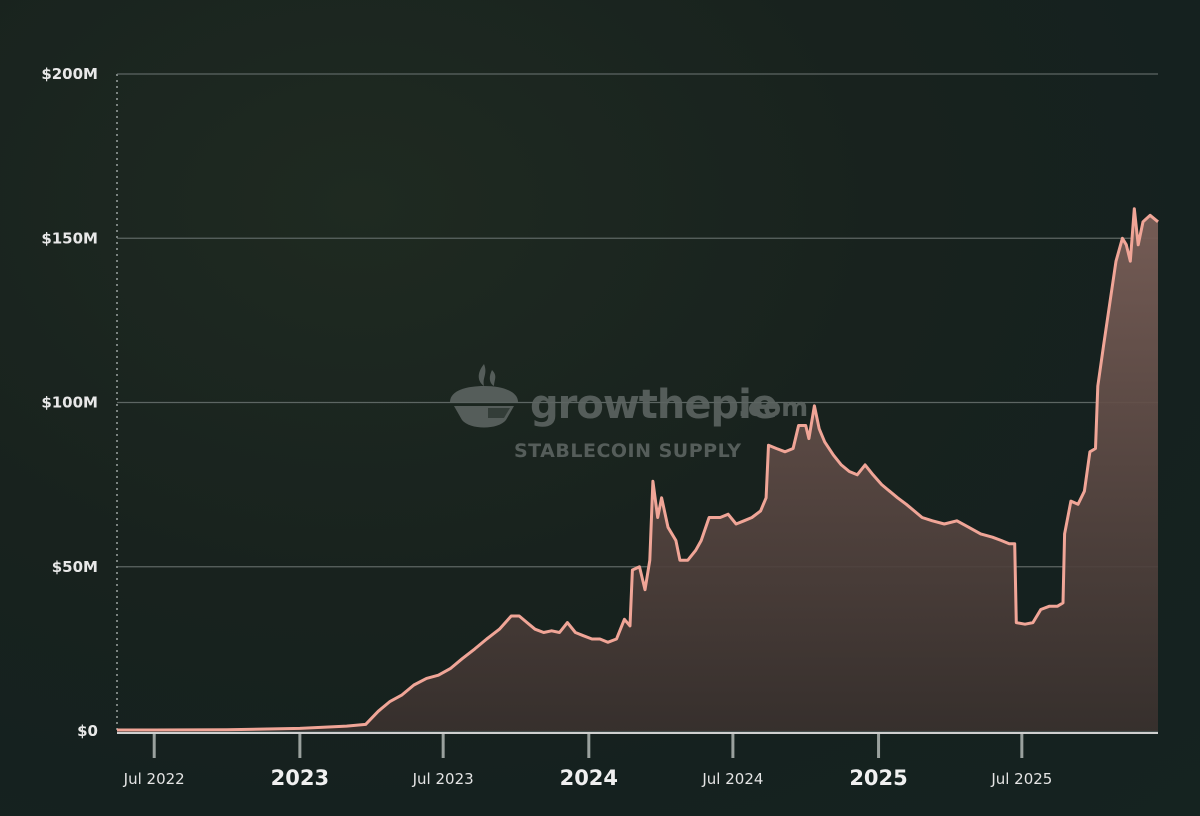 Image resolution: width=1200 pixels, height=816 pixels. I want to click on x-tick-label: 2023, so click(300, 778).